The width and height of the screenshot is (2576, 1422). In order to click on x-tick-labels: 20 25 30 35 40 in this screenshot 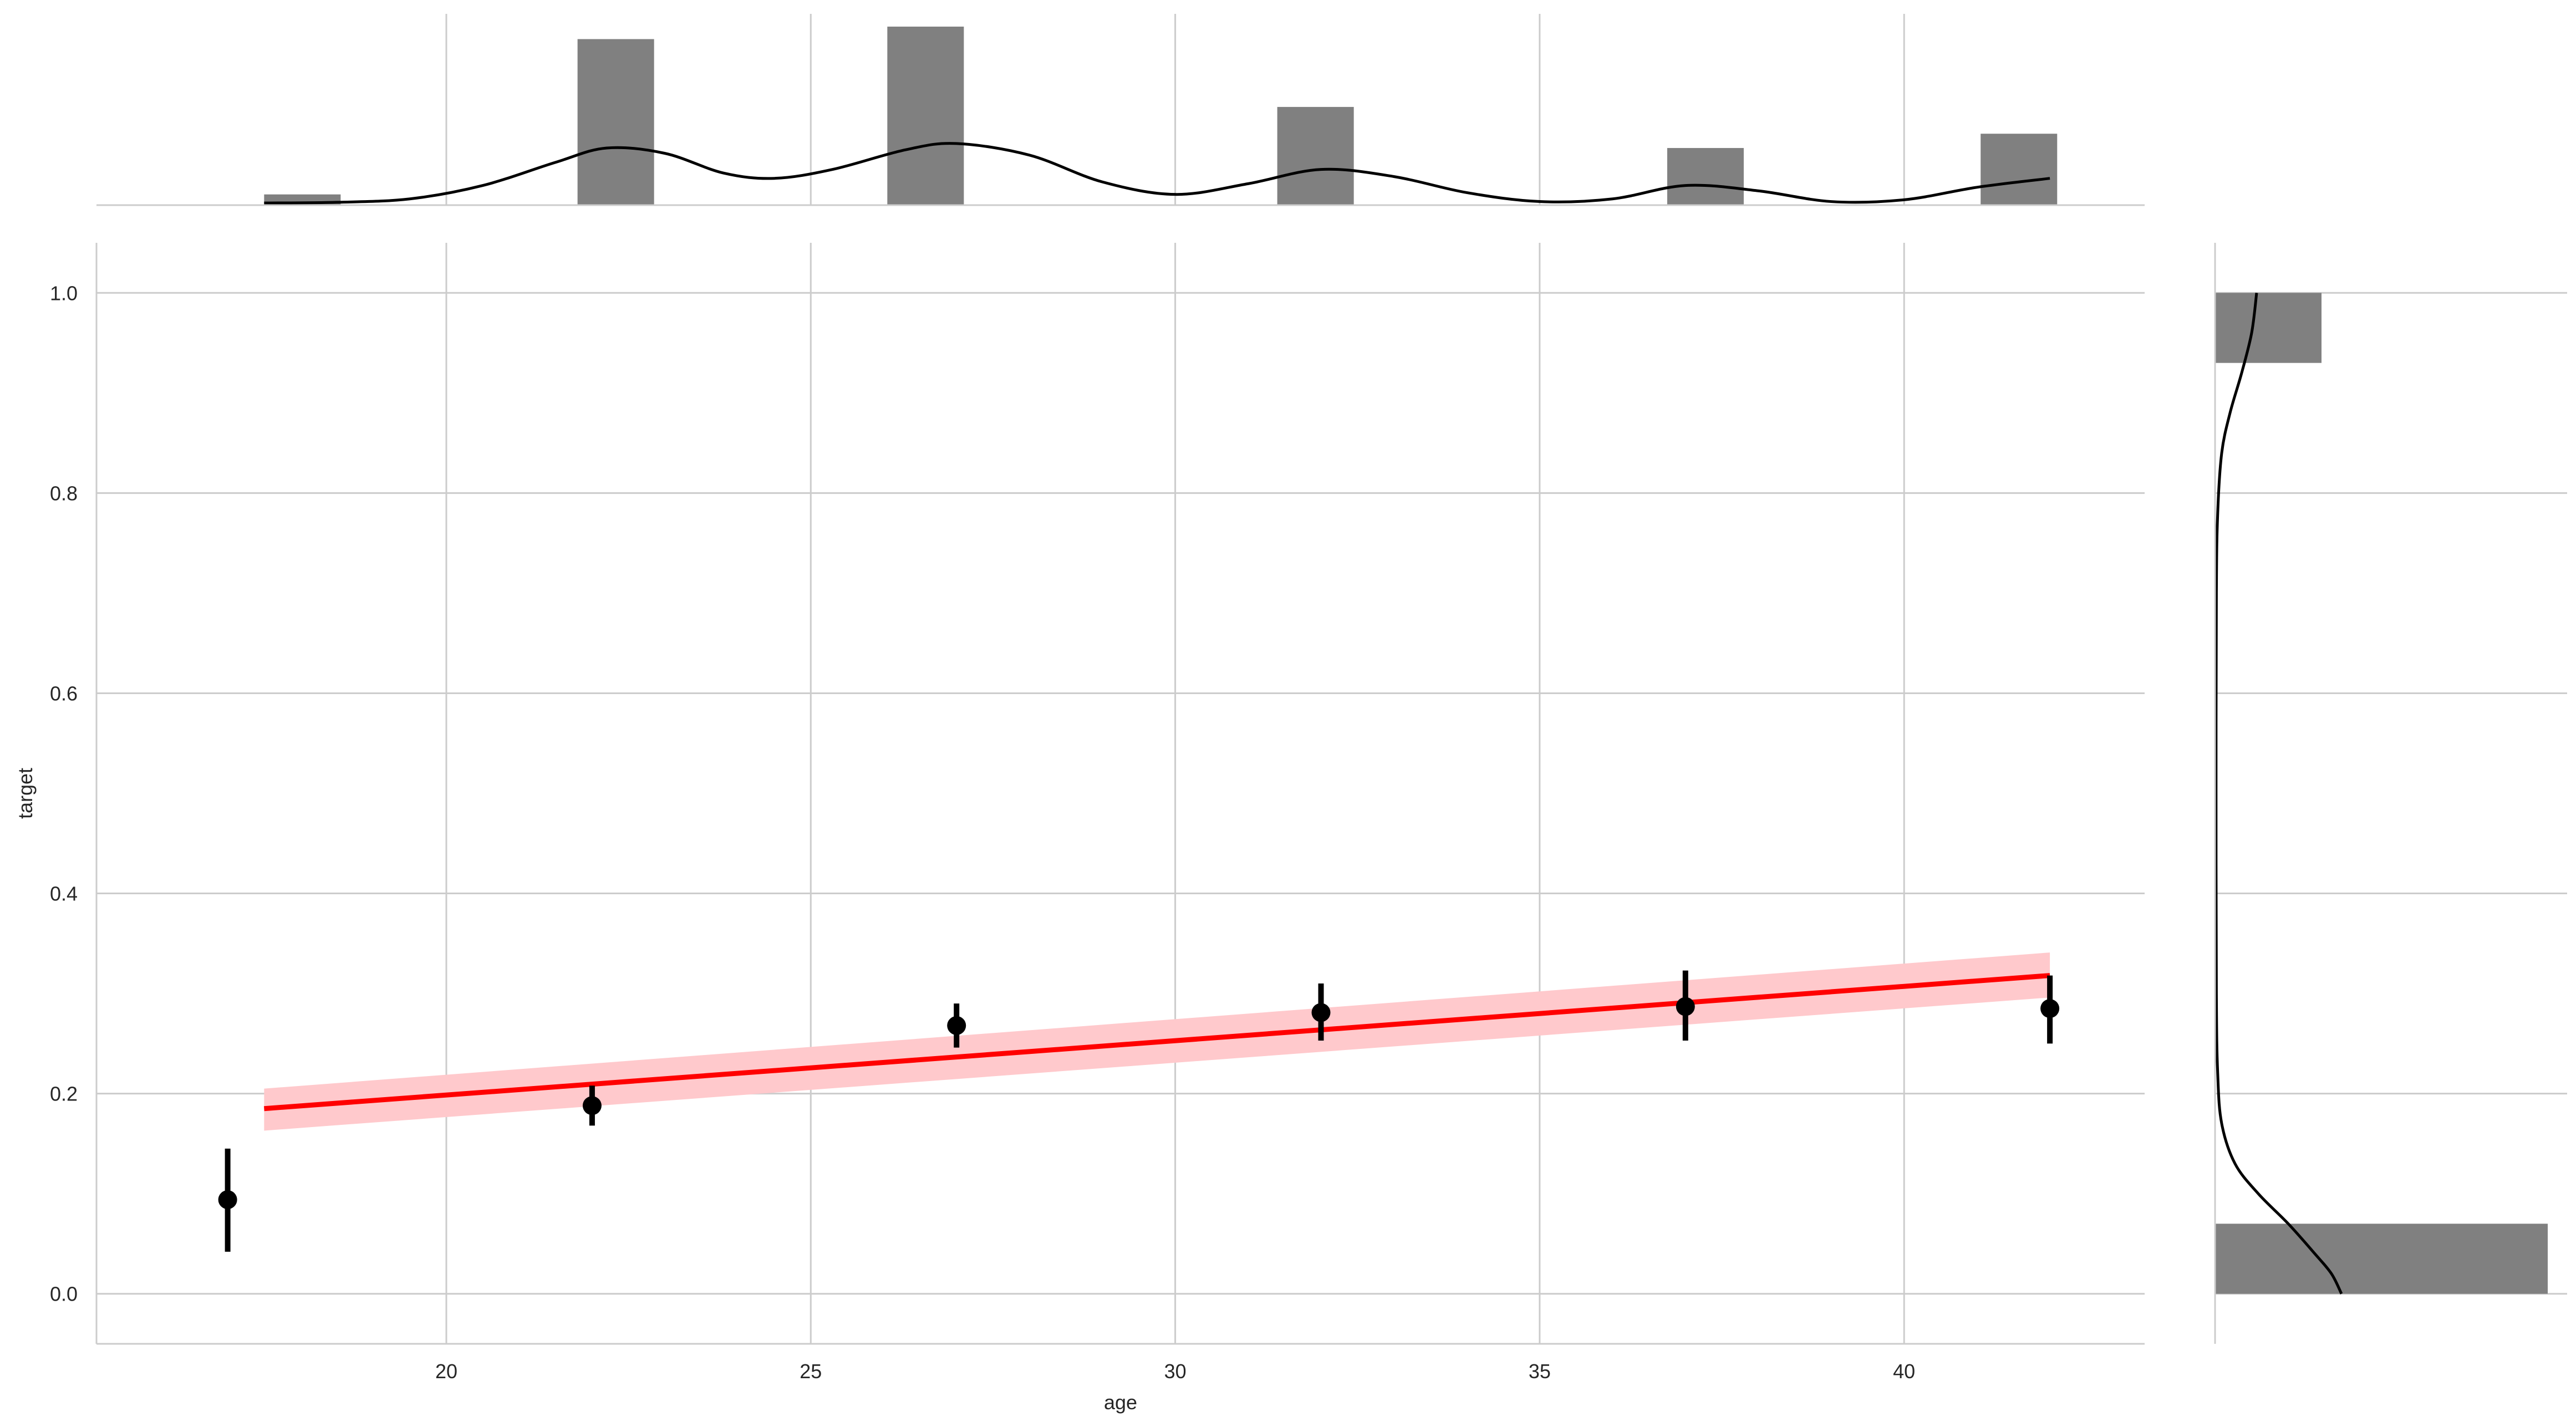, I will do `click(1175, 1371)`.